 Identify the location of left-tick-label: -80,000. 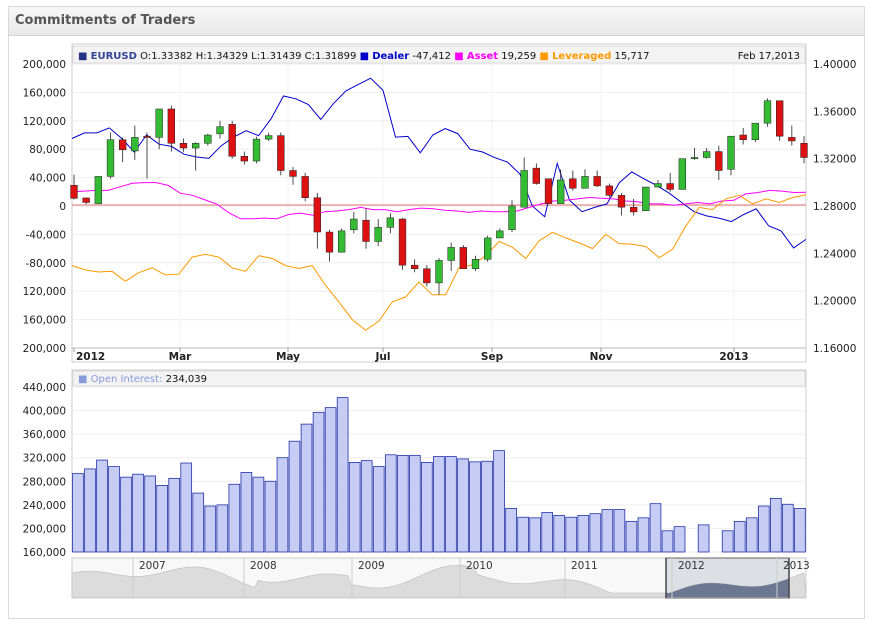
(45, 264).